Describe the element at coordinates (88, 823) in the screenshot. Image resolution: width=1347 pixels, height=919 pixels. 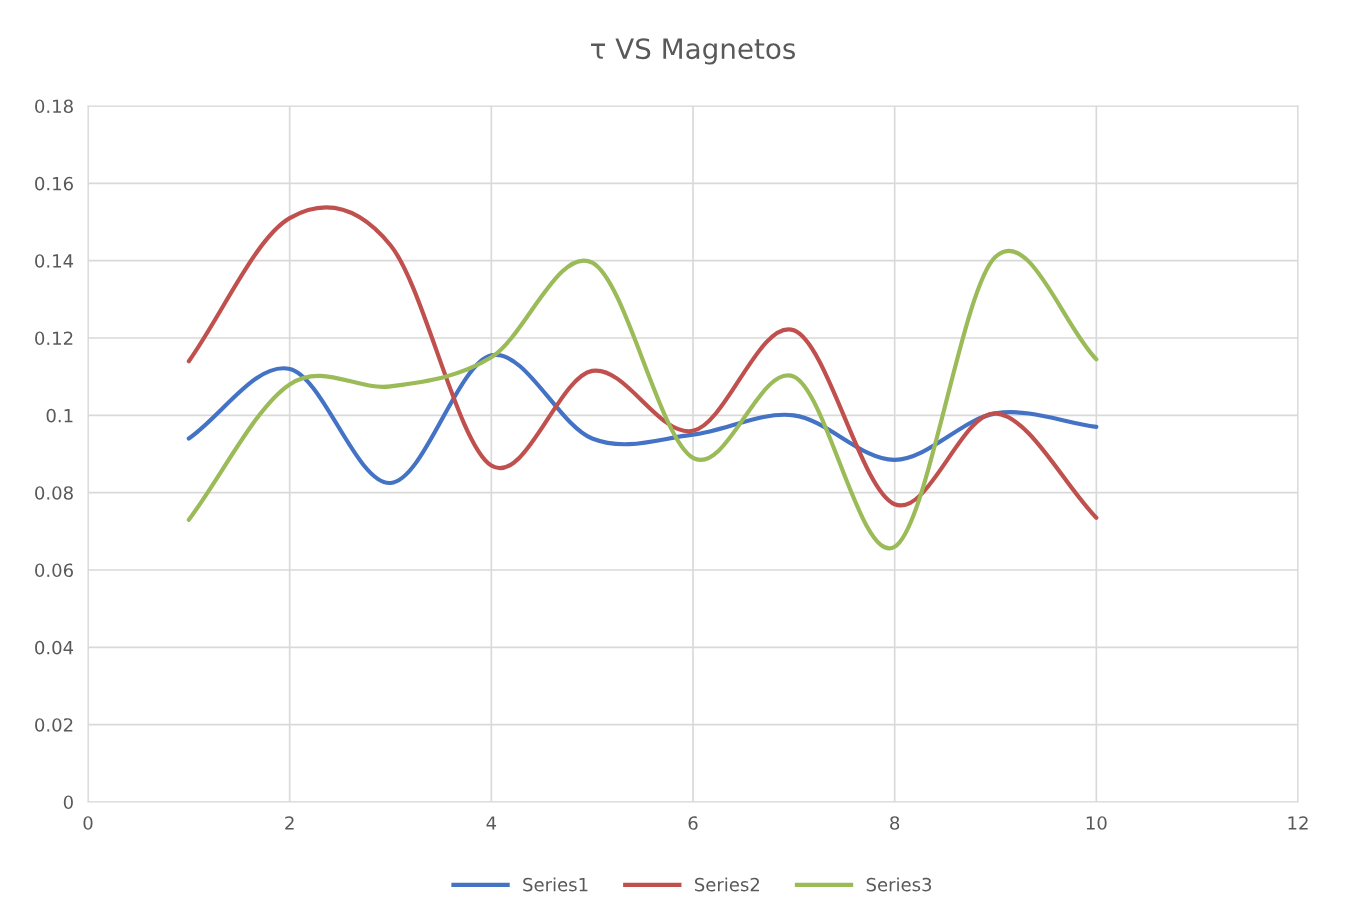
I see `x-tick-label: 0` at that location.